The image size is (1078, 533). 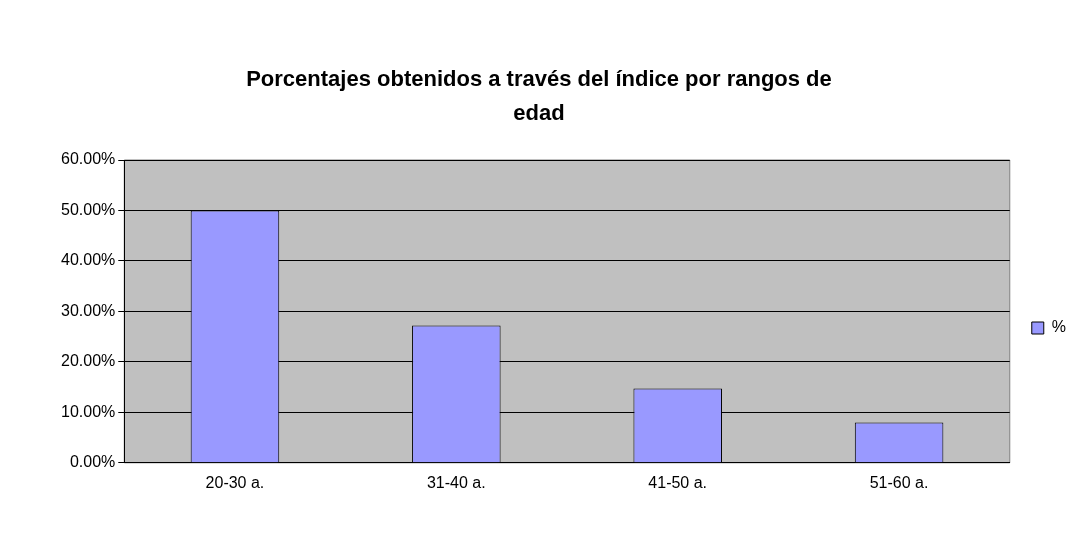 What do you see at coordinates (88, 411) in the screenshot?
I see `y-tick-label: 10.00%` at bounding box center [88, 411].